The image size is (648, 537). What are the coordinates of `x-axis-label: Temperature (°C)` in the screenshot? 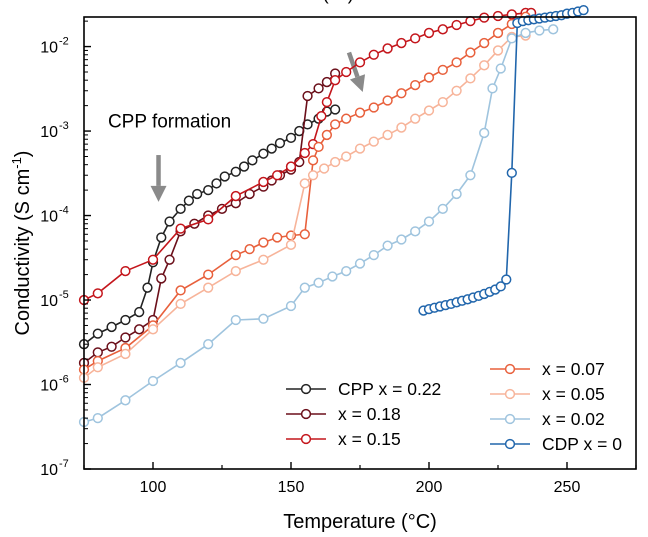 It's located at (360, 522).